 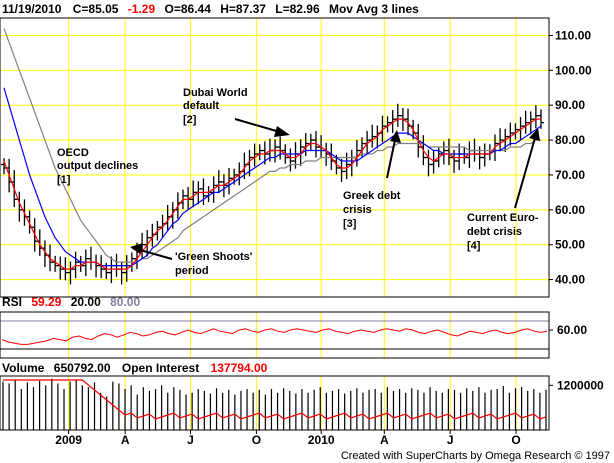 What do you see at coordinates (504, 232) in the screenshot?
I see `annotation-euro: Current Euro- debt crisis [4]` at bounding box center [504, 232].